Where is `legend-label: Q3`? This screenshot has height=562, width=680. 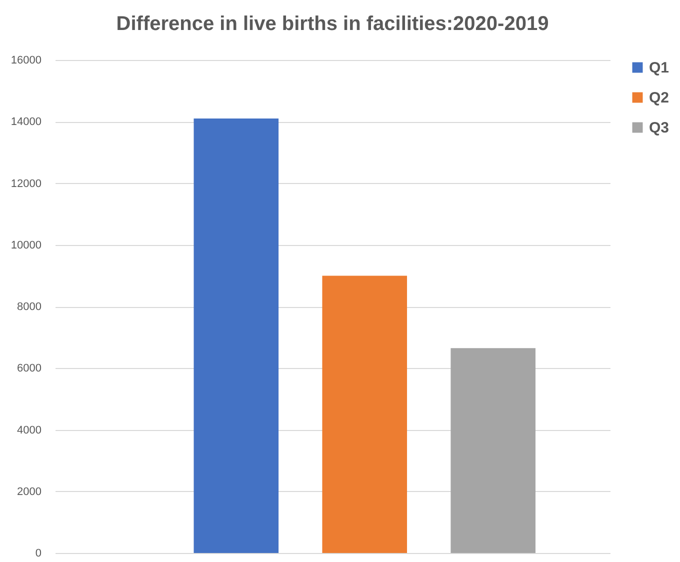
legend-label: Q3 is located at coordinates (659, 128).